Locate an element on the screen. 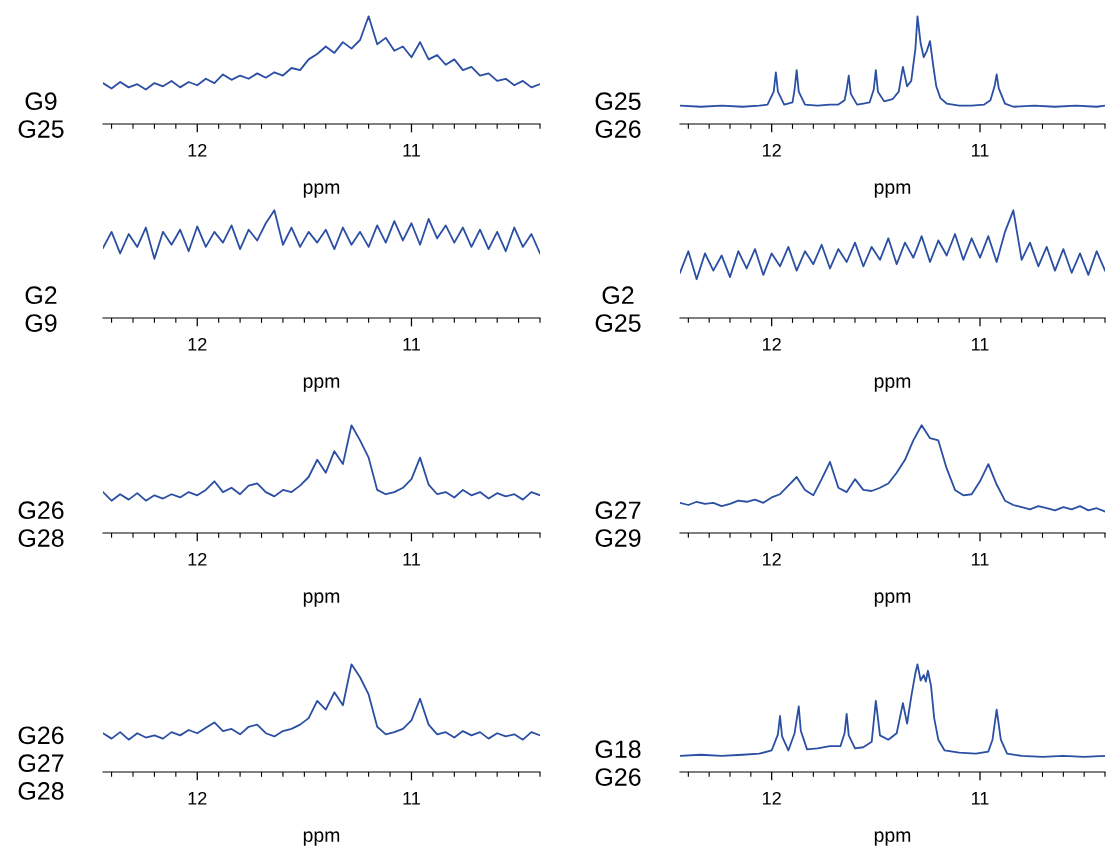 Image resolution: width=1112 pixels, height=850 pixels. y-axis-title: G25 G26 is located at coordinates (618, 115).